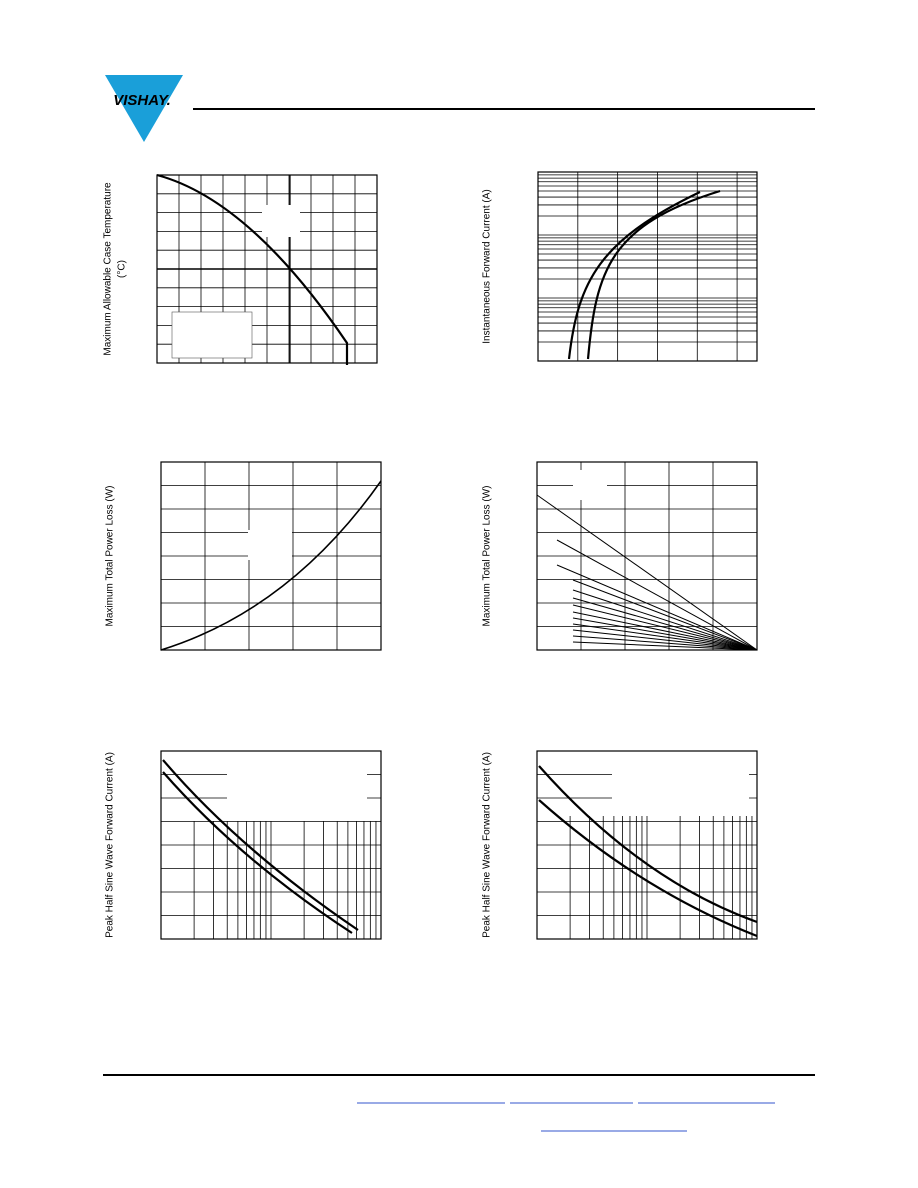 The height and width of the screenshot is (1188, 918). I want to click on logo-shape, so click(144, 108).